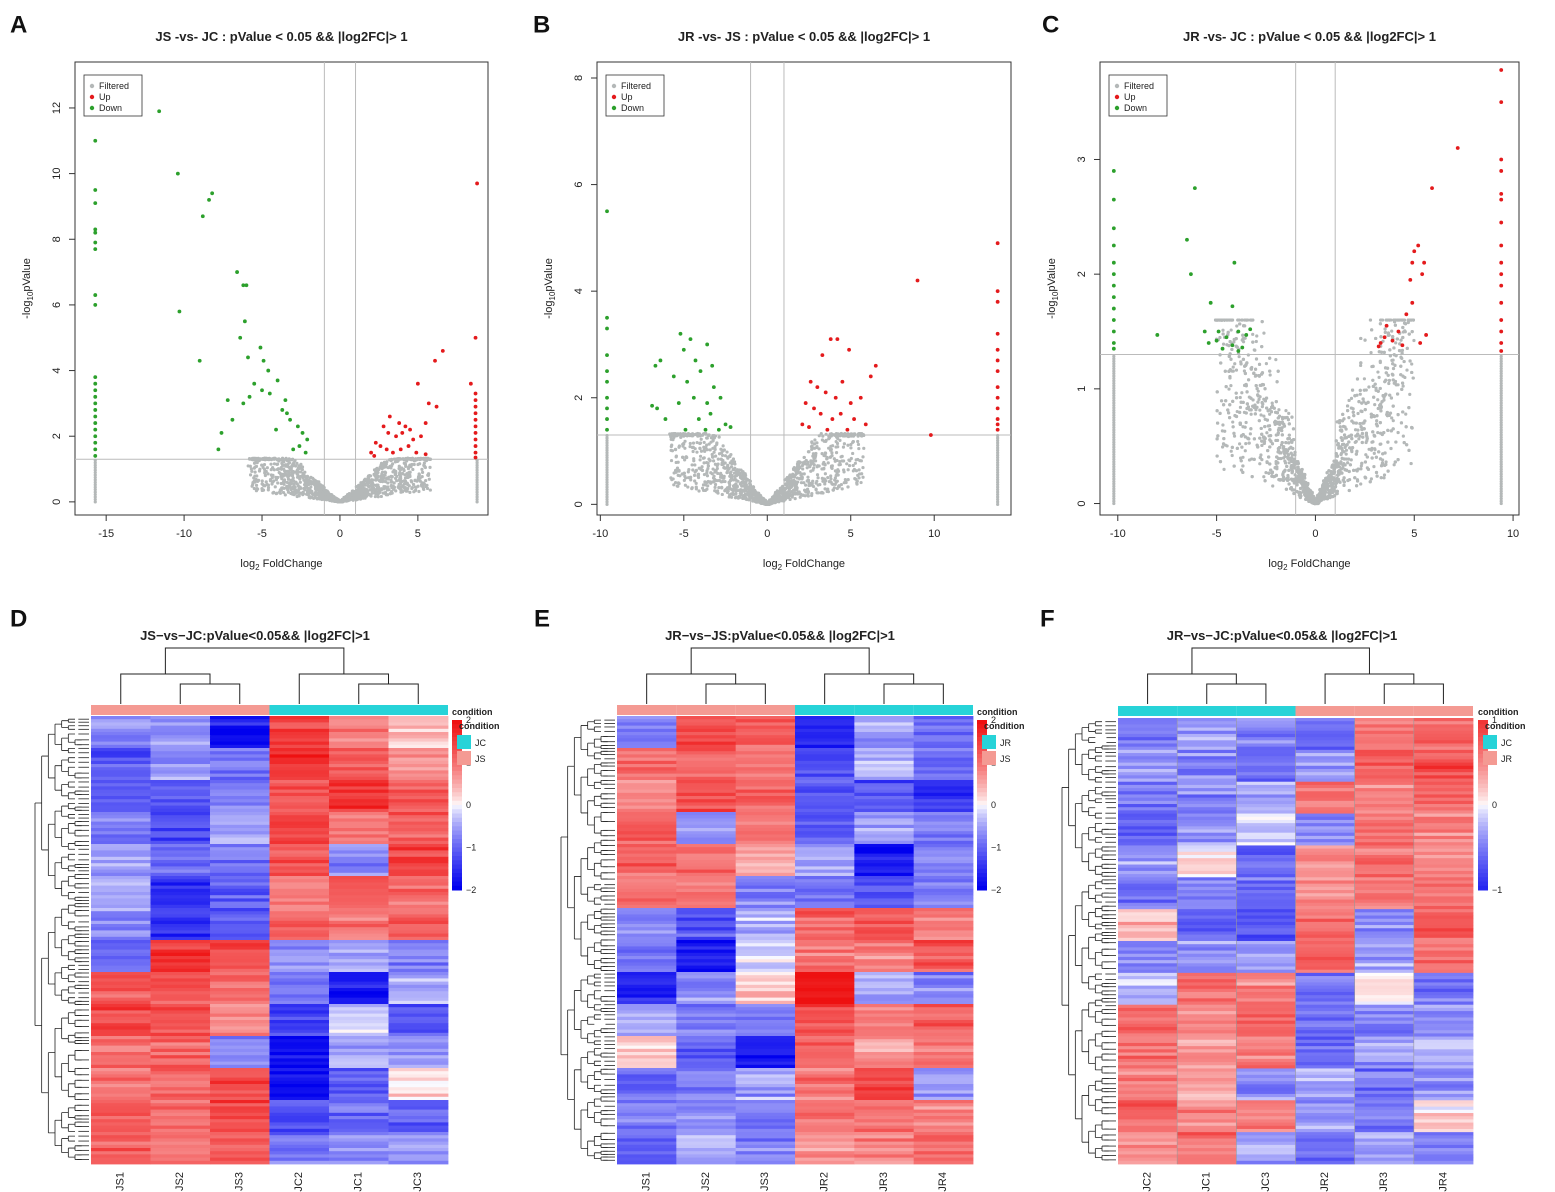  What do you see at coordinates (1494, 720) in the screenshot?
I see `color-scale-label: 1` at bounding box center [1494, 720].